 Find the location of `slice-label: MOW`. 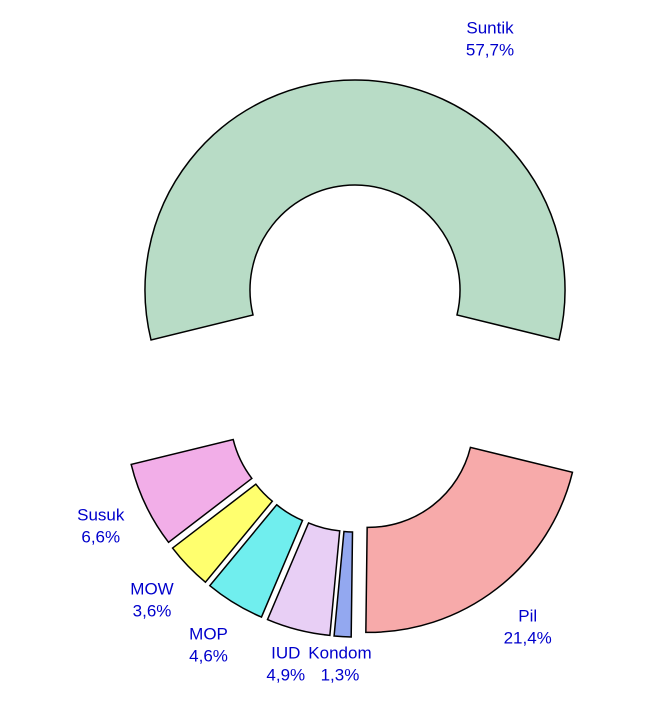

slice-label: MOW is located at coordinates (151, 588).